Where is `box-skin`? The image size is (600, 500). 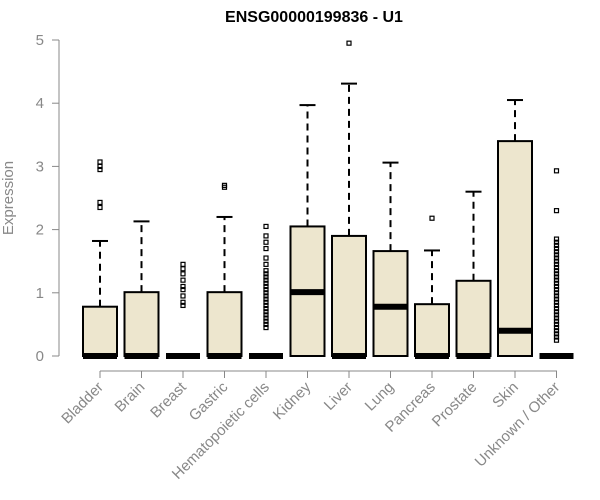 box-skin is located at coordinates (515, 228).